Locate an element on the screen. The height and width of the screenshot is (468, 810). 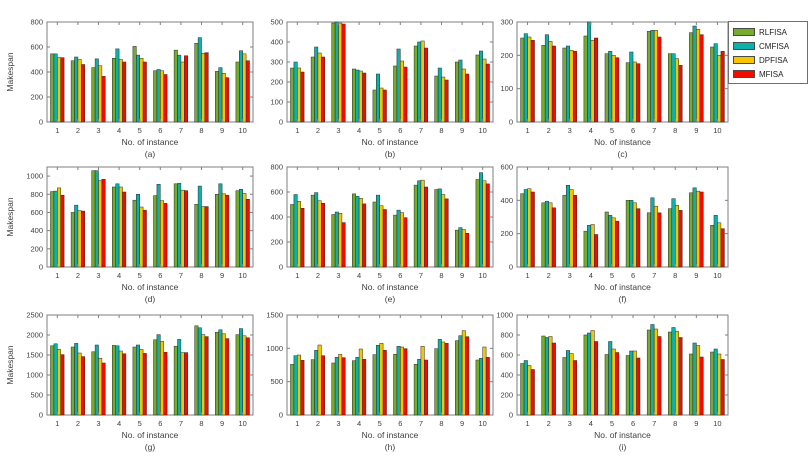
y-tick-label: 300 is located at coordinates (276, 62).